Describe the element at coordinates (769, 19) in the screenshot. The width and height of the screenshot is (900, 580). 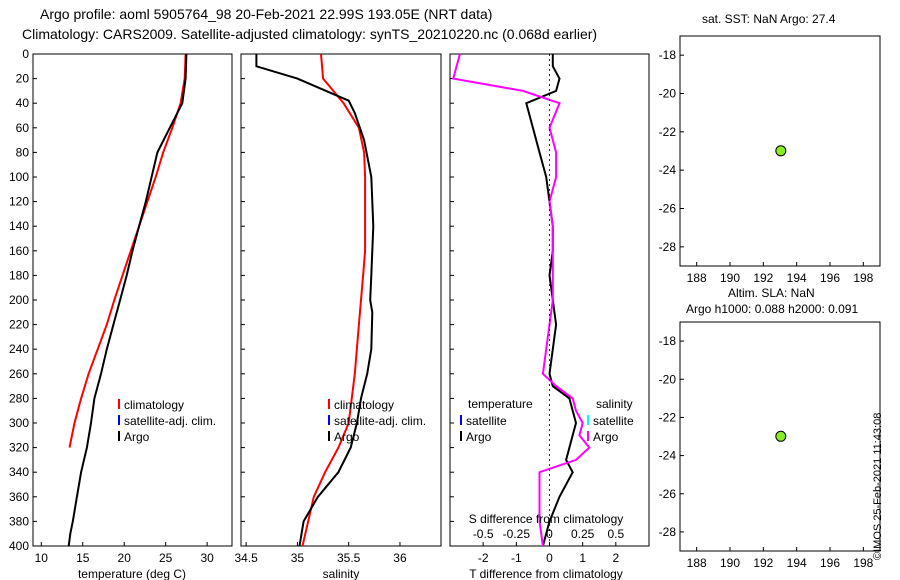
I see `sst-readout: sat. SST: NaN Argo: 27.4` at that location.